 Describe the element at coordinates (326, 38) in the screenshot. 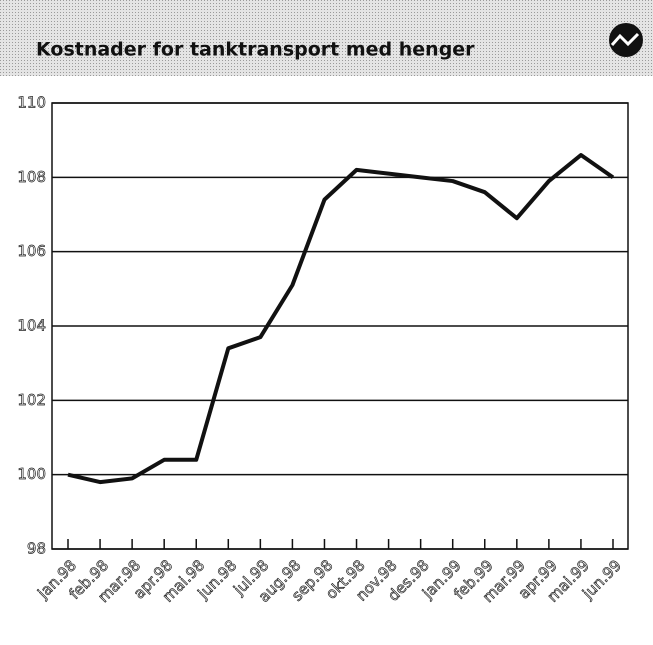

I see `header-band` at that location.